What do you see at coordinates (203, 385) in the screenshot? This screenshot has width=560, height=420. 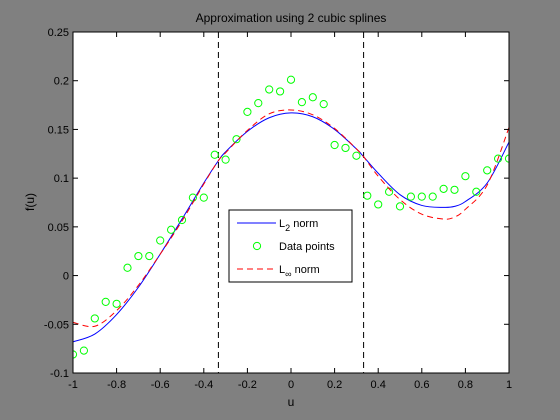 I see `x-tick-label: -0.4` at bounding box center [203, 385].